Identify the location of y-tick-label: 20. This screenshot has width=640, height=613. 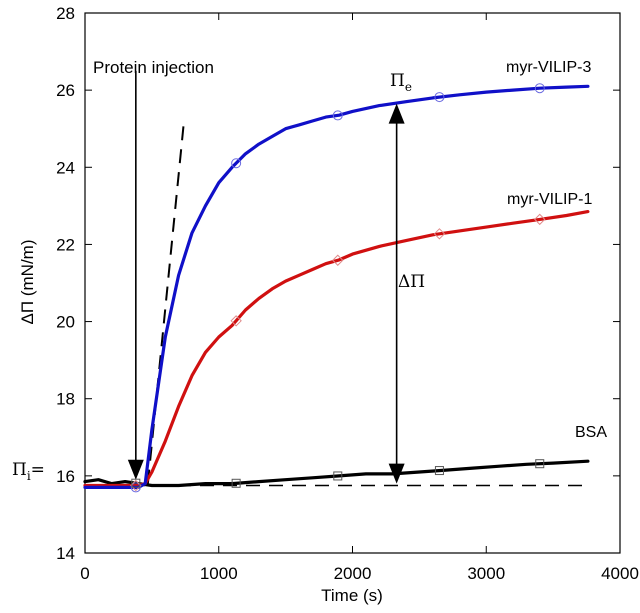
(65, 322).